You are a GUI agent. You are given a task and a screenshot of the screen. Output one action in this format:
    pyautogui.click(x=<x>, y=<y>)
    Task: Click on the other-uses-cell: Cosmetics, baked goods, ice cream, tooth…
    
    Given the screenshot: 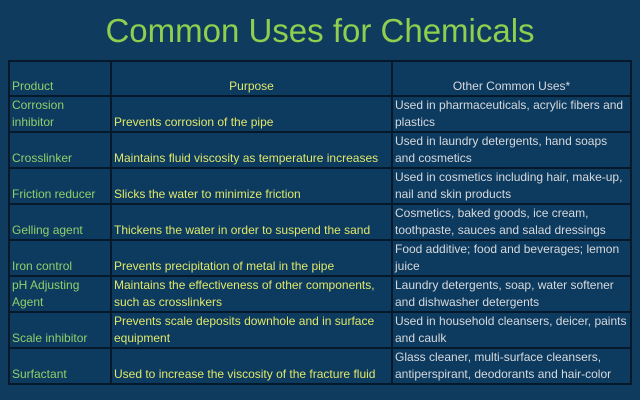 What is the action you would take?
    pyautogui.click(x=511, y=222)
    